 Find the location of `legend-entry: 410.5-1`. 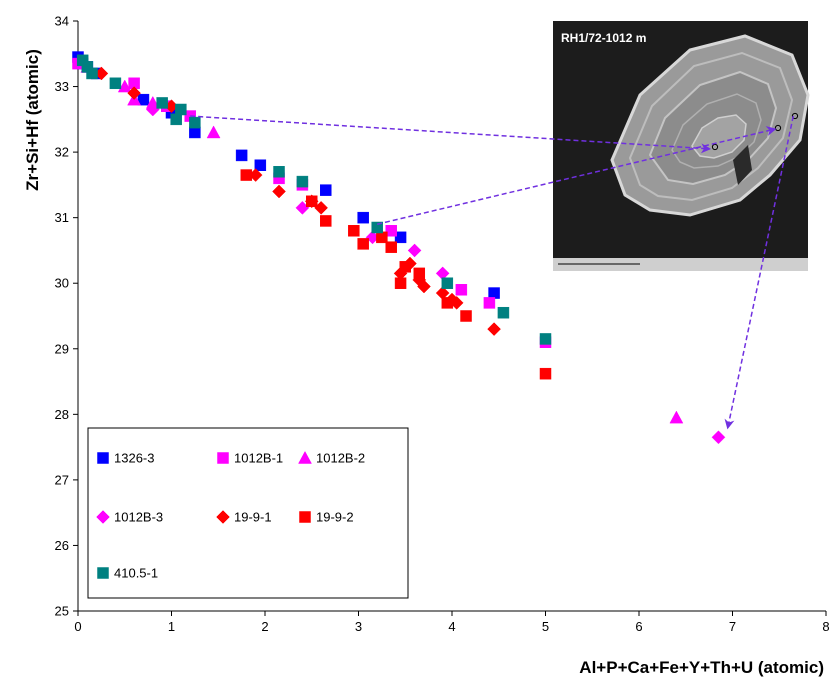

legend-entry: 410.5-1 is located at coordinates (127, 573).